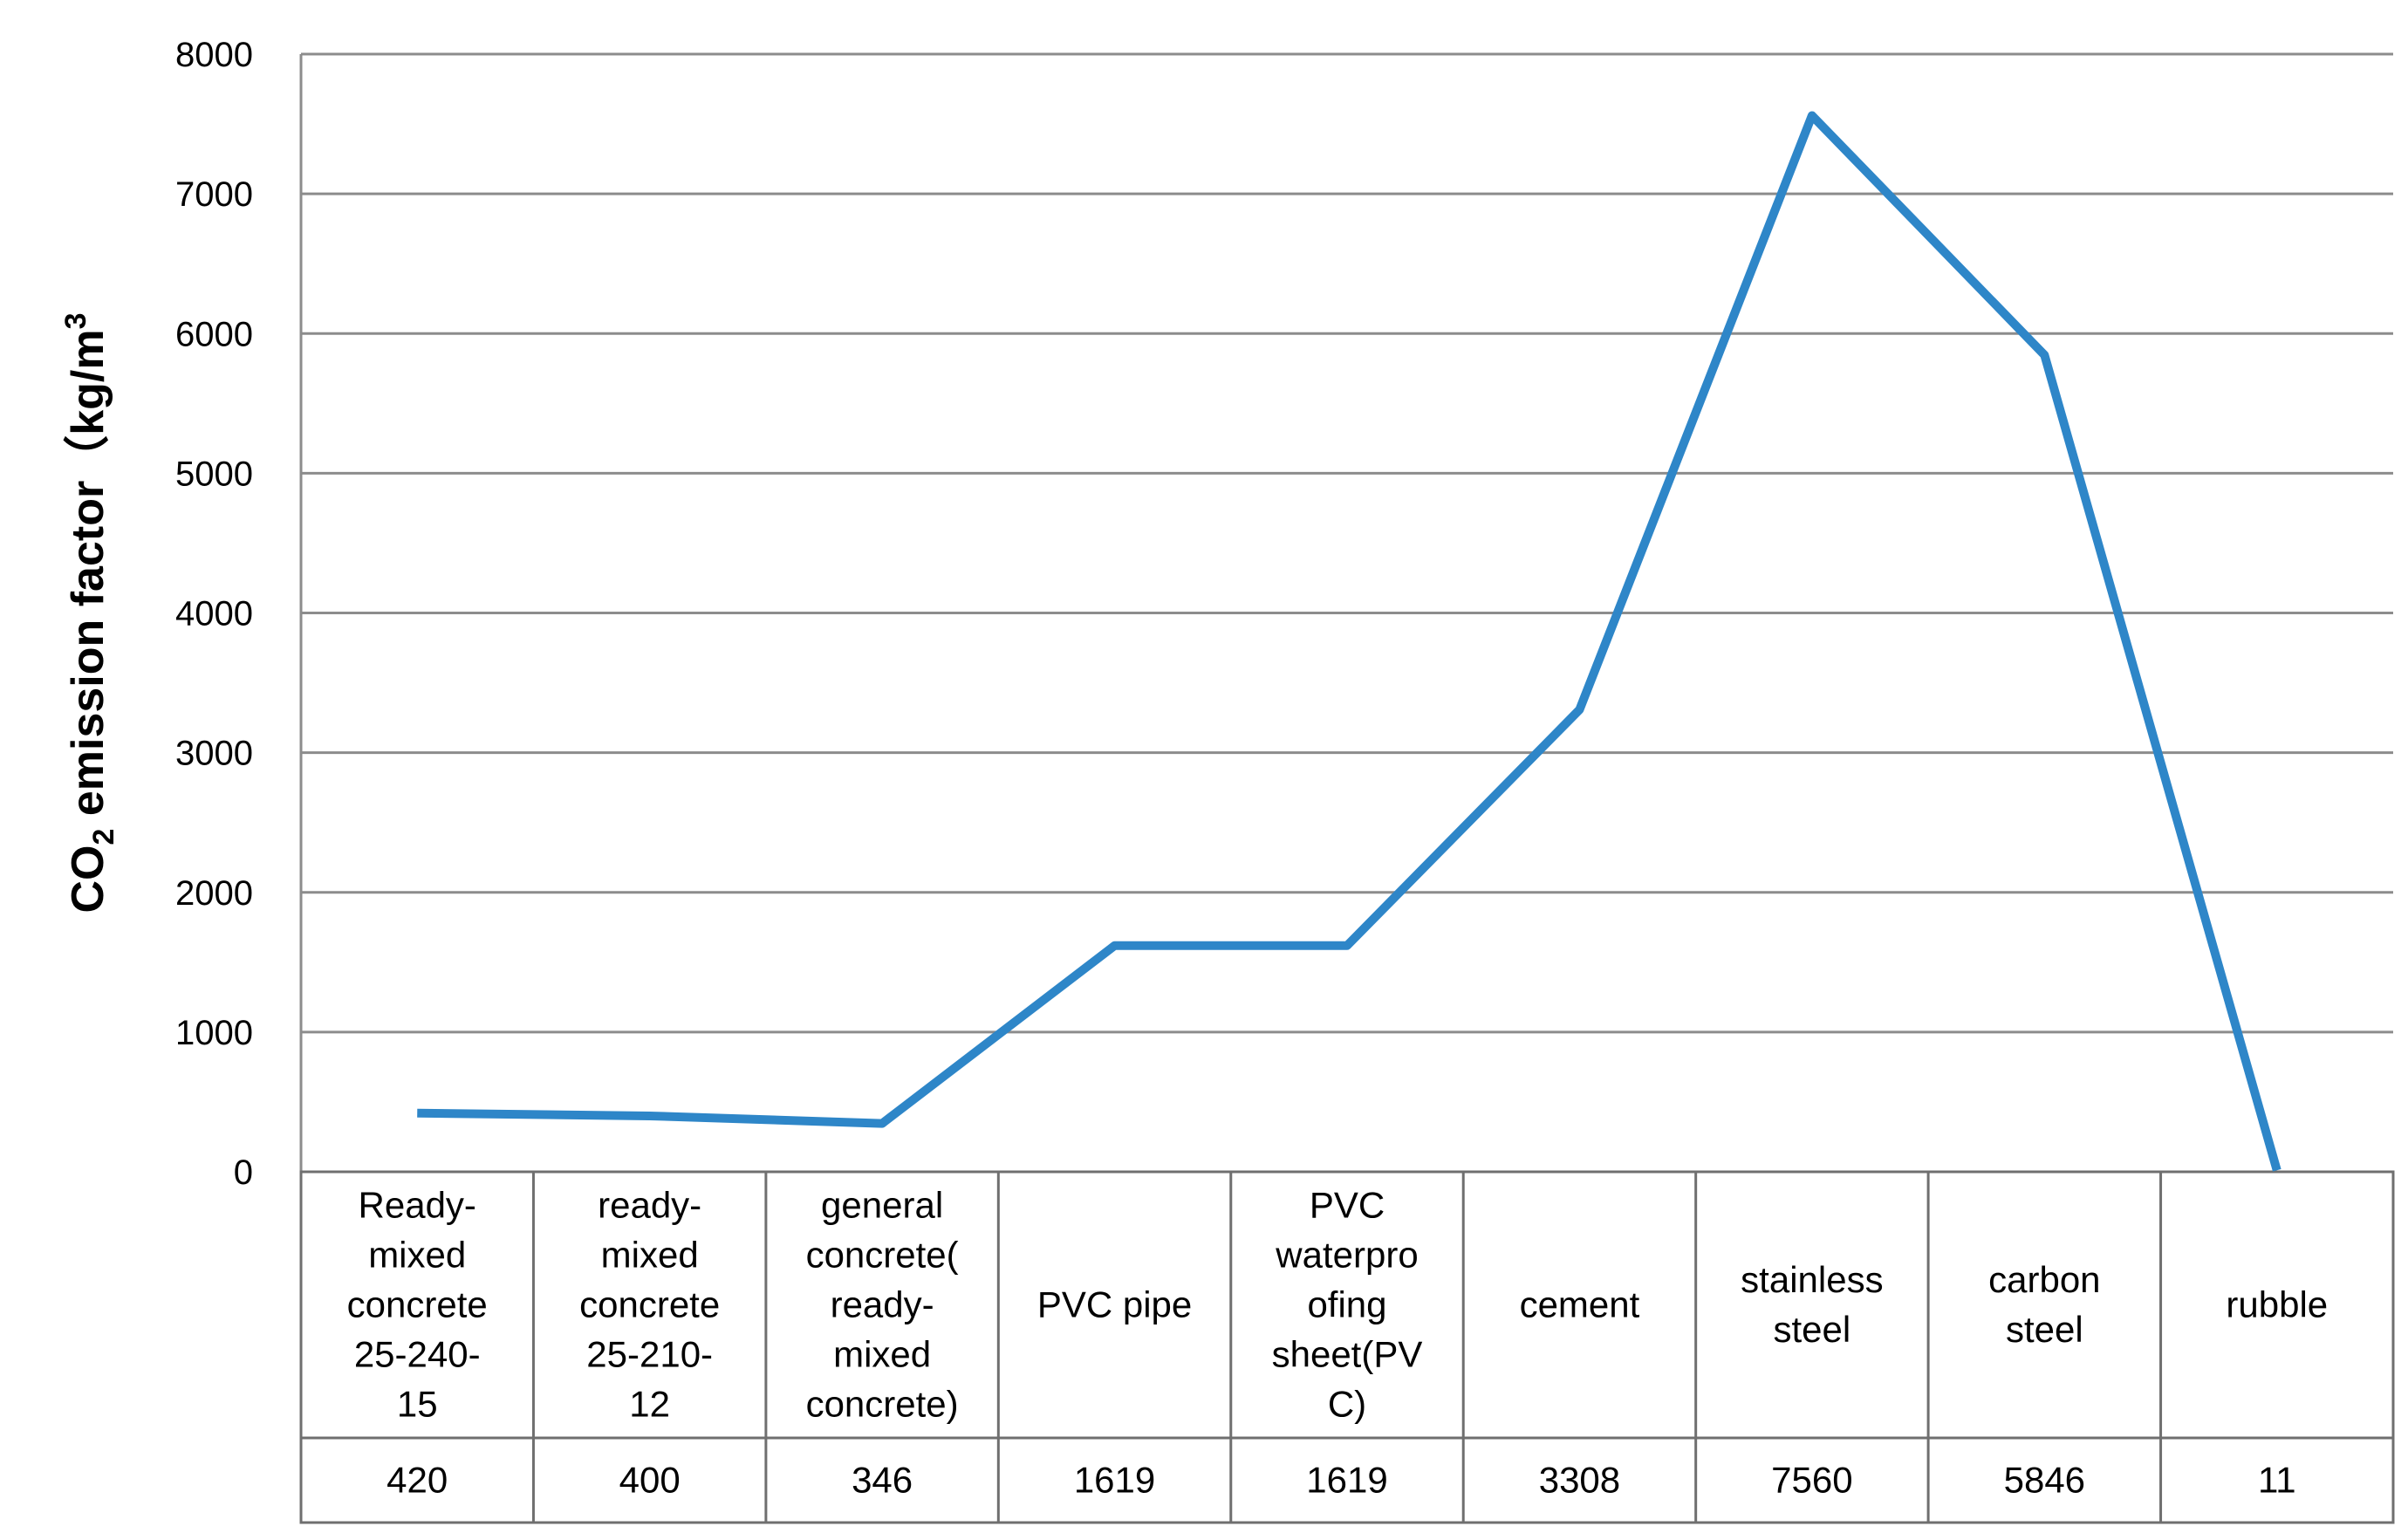  What do you see at coordinates (214, 754) in the screenshot?
I see `y-tick-label: 3000` at bounding box center [214, 754].